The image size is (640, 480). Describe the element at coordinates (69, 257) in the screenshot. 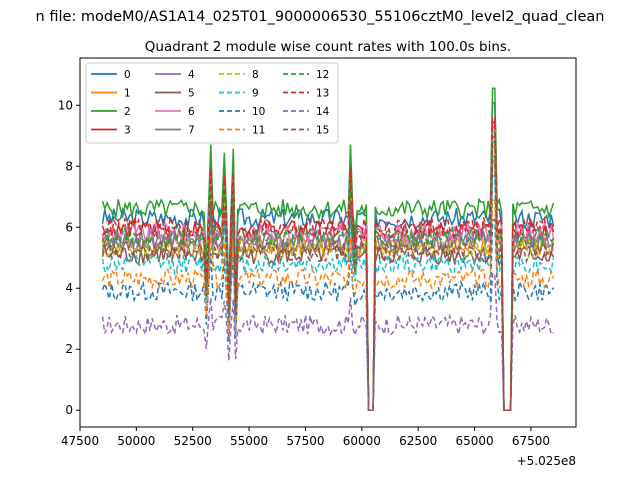

I see `y-axis: 0 2 4 6 8 10` at that location.